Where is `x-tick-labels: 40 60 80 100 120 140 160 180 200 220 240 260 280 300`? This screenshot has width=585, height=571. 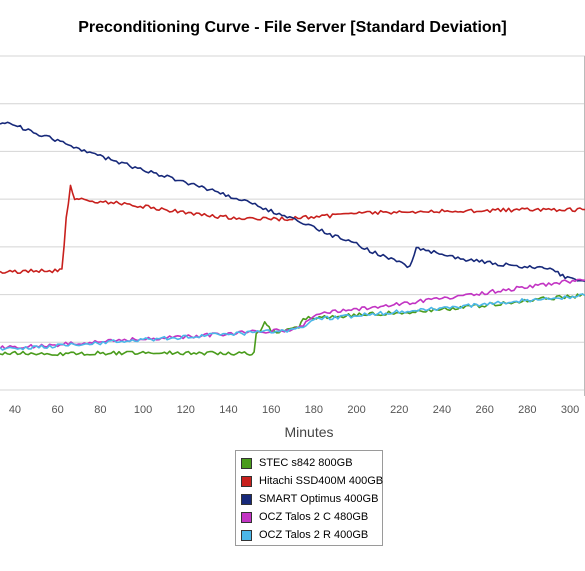
x-tick-labels: 40 60 80 100 120 140 160 180 200 220 240 260 280 300 is located at coordinates (294, 410).